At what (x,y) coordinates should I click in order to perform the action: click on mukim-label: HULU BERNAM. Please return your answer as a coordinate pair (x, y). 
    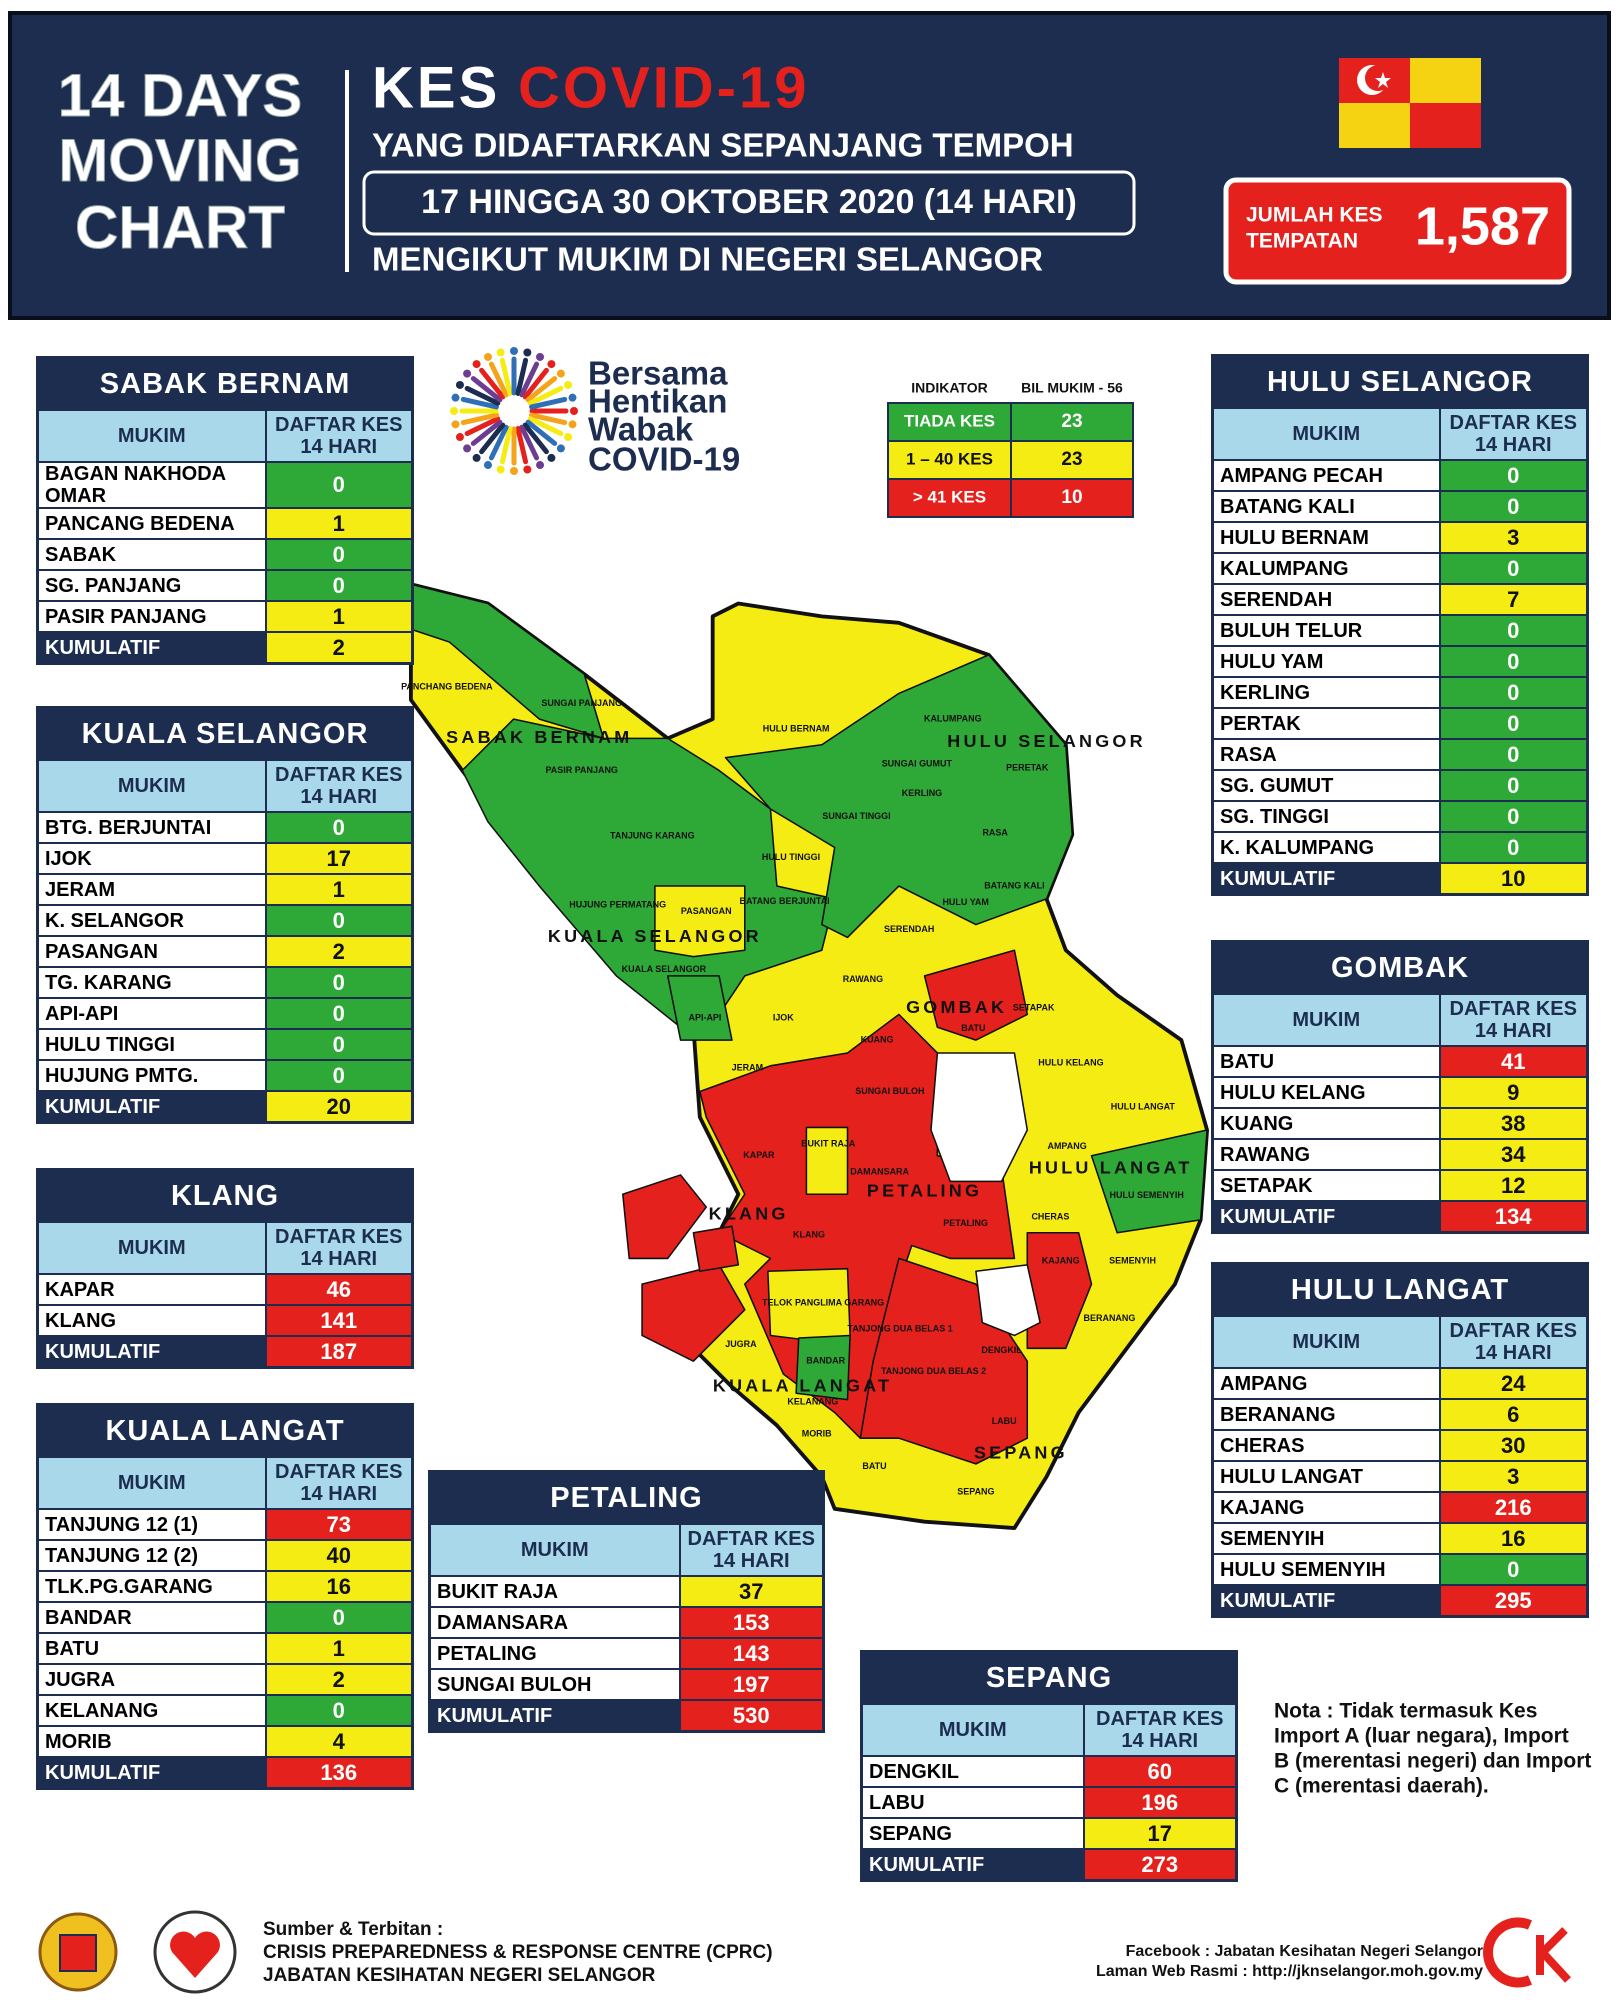
    Looking at the image, I should click on (796, 729).